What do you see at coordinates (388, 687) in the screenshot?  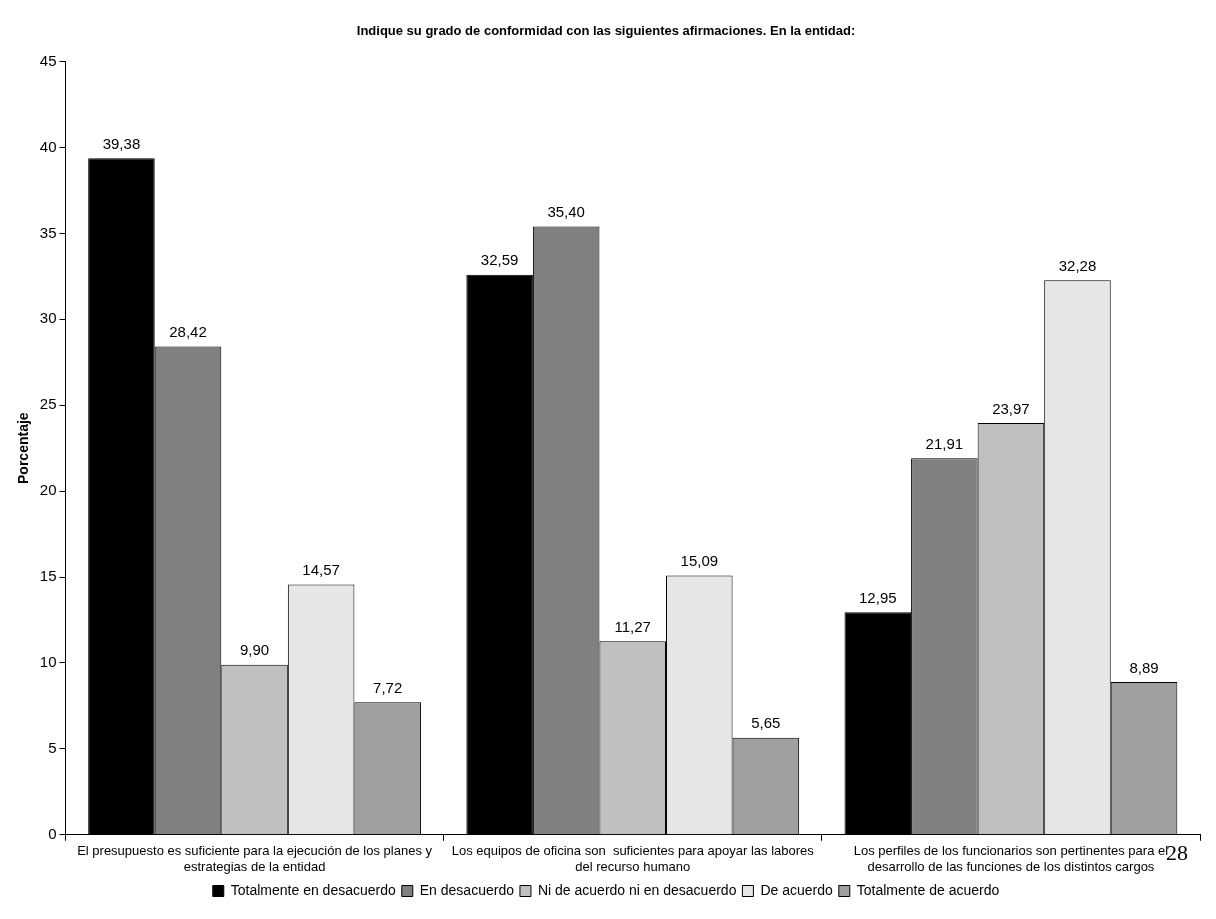 I see `data-label: 7,72` at bounding box center [388, 687].